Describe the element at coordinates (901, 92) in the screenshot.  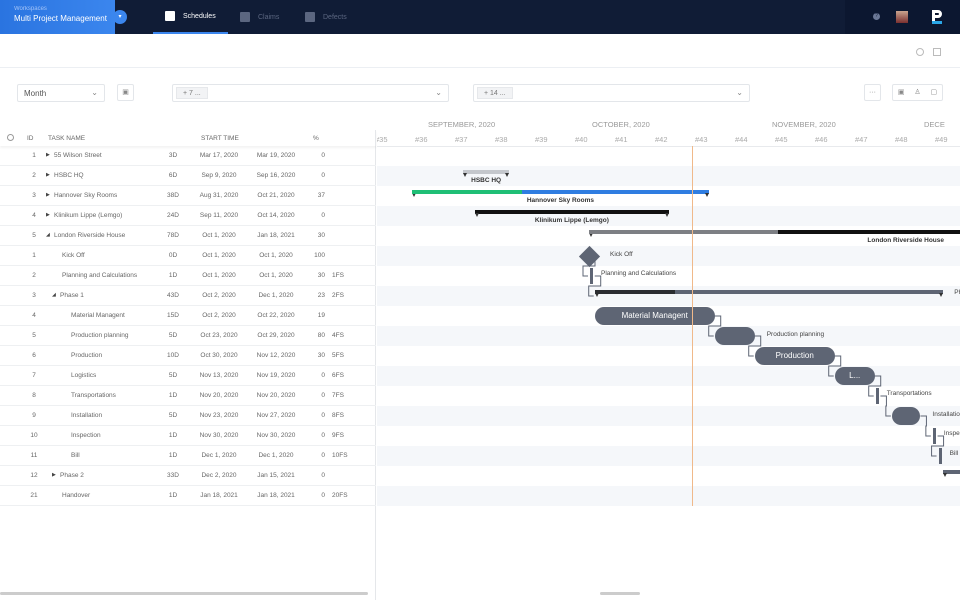
I see `calendar-icon: ▣` at that location.